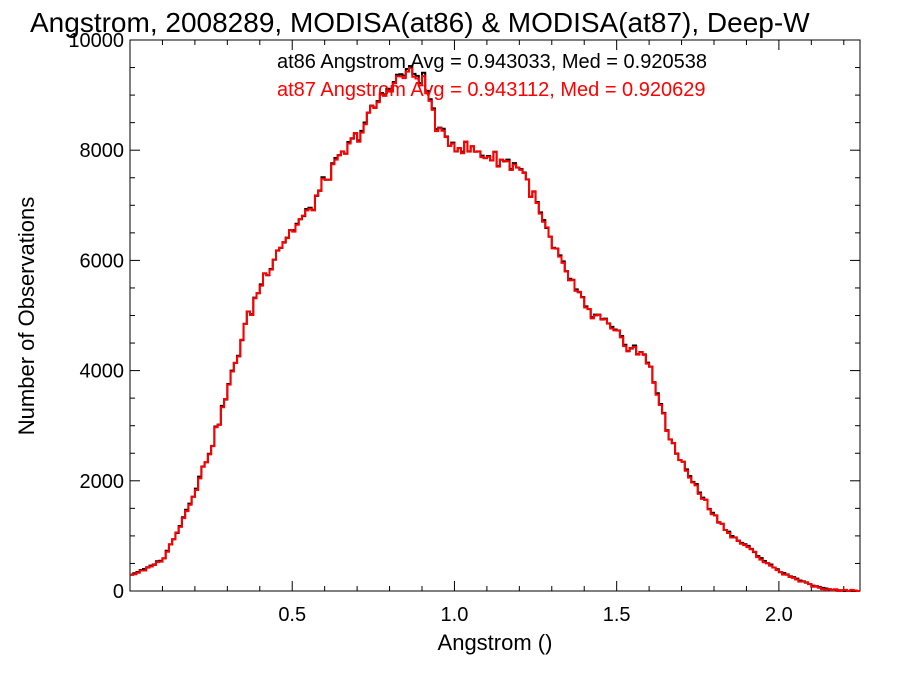 Image resolution: width=900 pixels, height=675 pixels. What do you see at coordinates (102, 482) in the screenshot?
I see `y-tick-label: 2000` at bounding box center [102, 482].